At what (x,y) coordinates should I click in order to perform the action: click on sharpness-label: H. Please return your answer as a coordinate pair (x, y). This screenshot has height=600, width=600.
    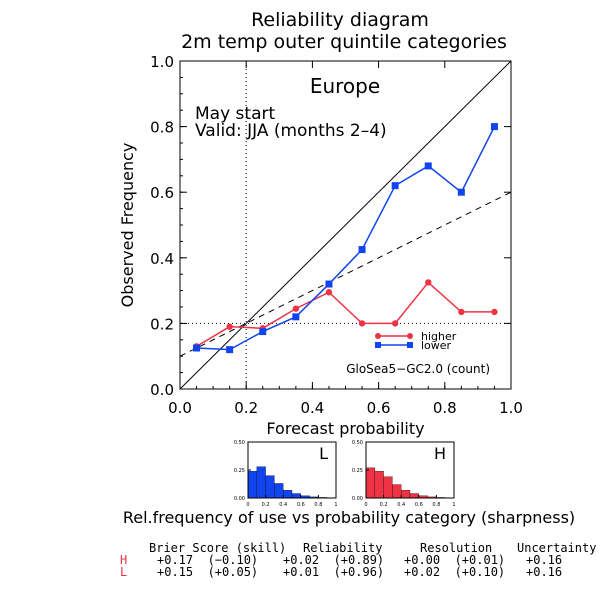
    Looking at the image, I should click on (440, 453).